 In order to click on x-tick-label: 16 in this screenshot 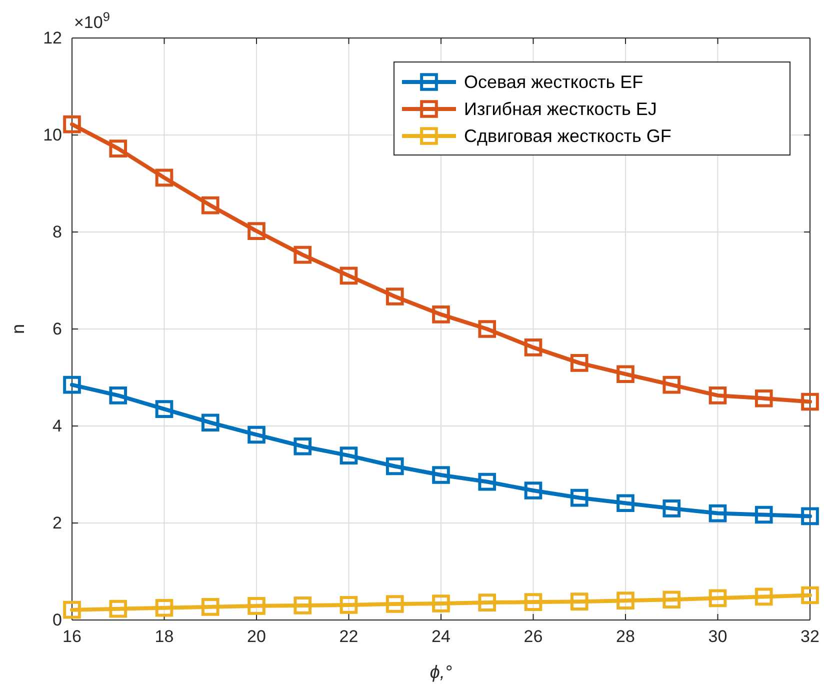, I will do `click(72, 636)`.